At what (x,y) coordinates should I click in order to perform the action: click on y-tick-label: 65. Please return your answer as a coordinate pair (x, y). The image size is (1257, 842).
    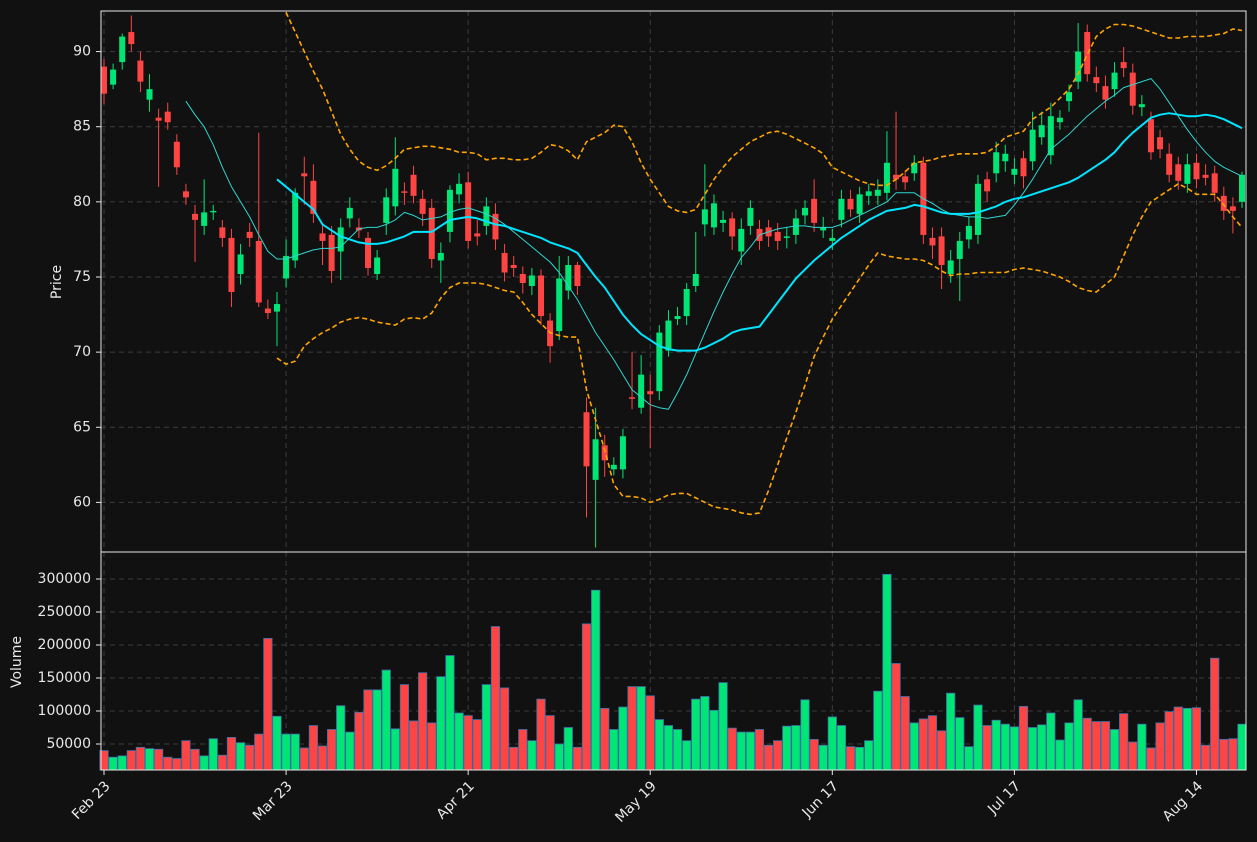
    Looking at the image, I should click on (82, 427).